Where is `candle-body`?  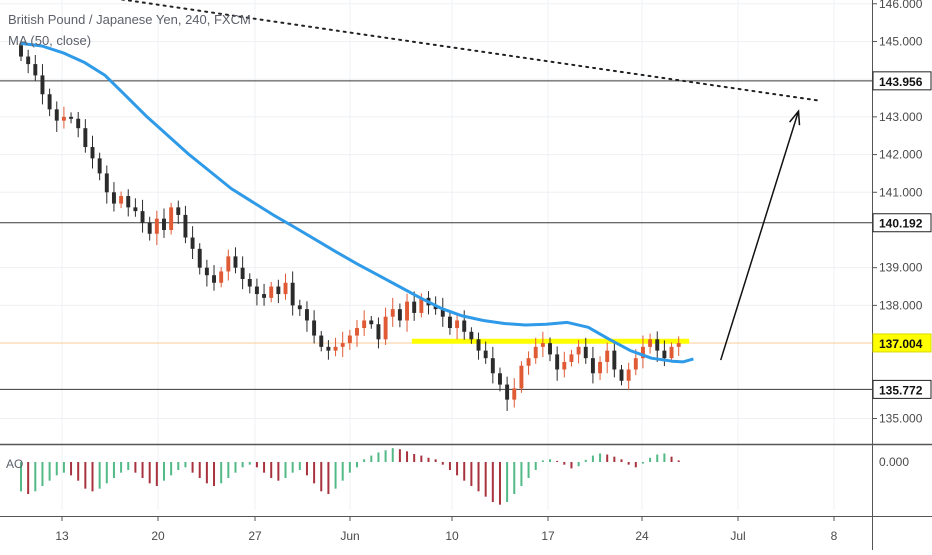
candle-body is located at coordinates (278, 290).